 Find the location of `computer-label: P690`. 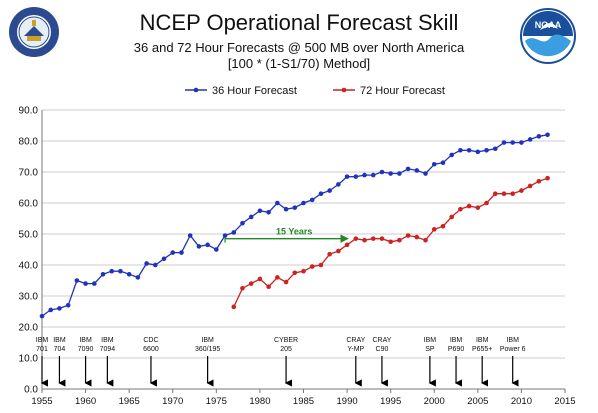

computer-label: P690 is located at coordinates (456, 349).